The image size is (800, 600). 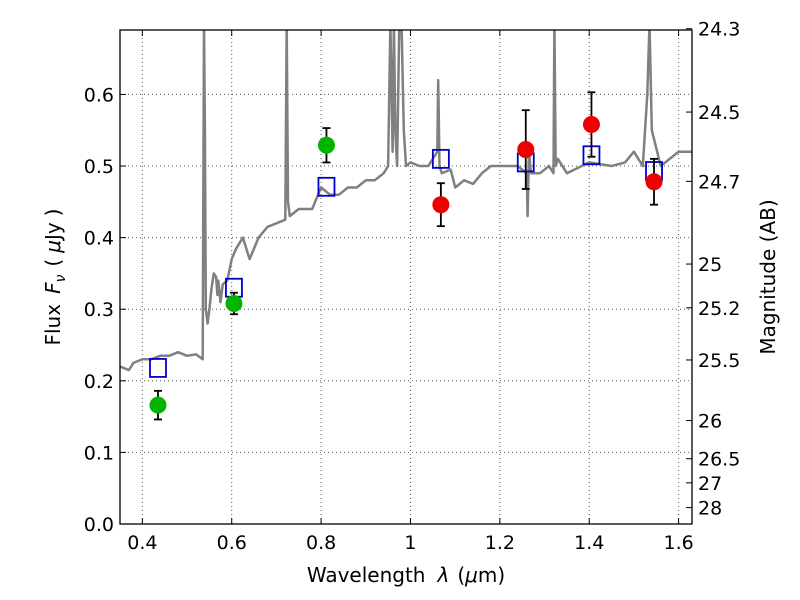 What do you see at coordinates (710, 265) in the screenshot?
I see `mag-tick-label: 25` at bounding box center [710, 265].